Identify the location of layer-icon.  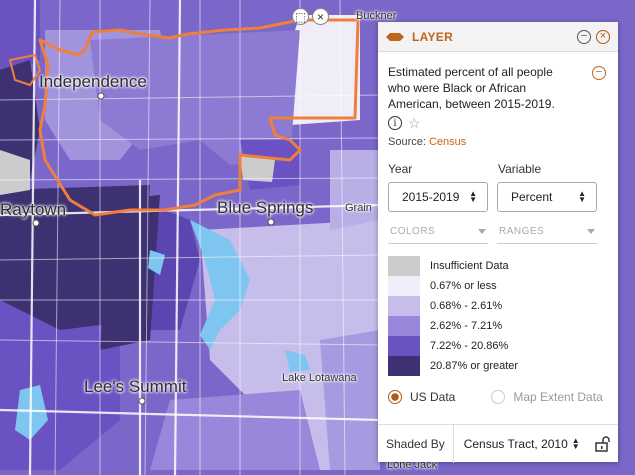
(395, 36).